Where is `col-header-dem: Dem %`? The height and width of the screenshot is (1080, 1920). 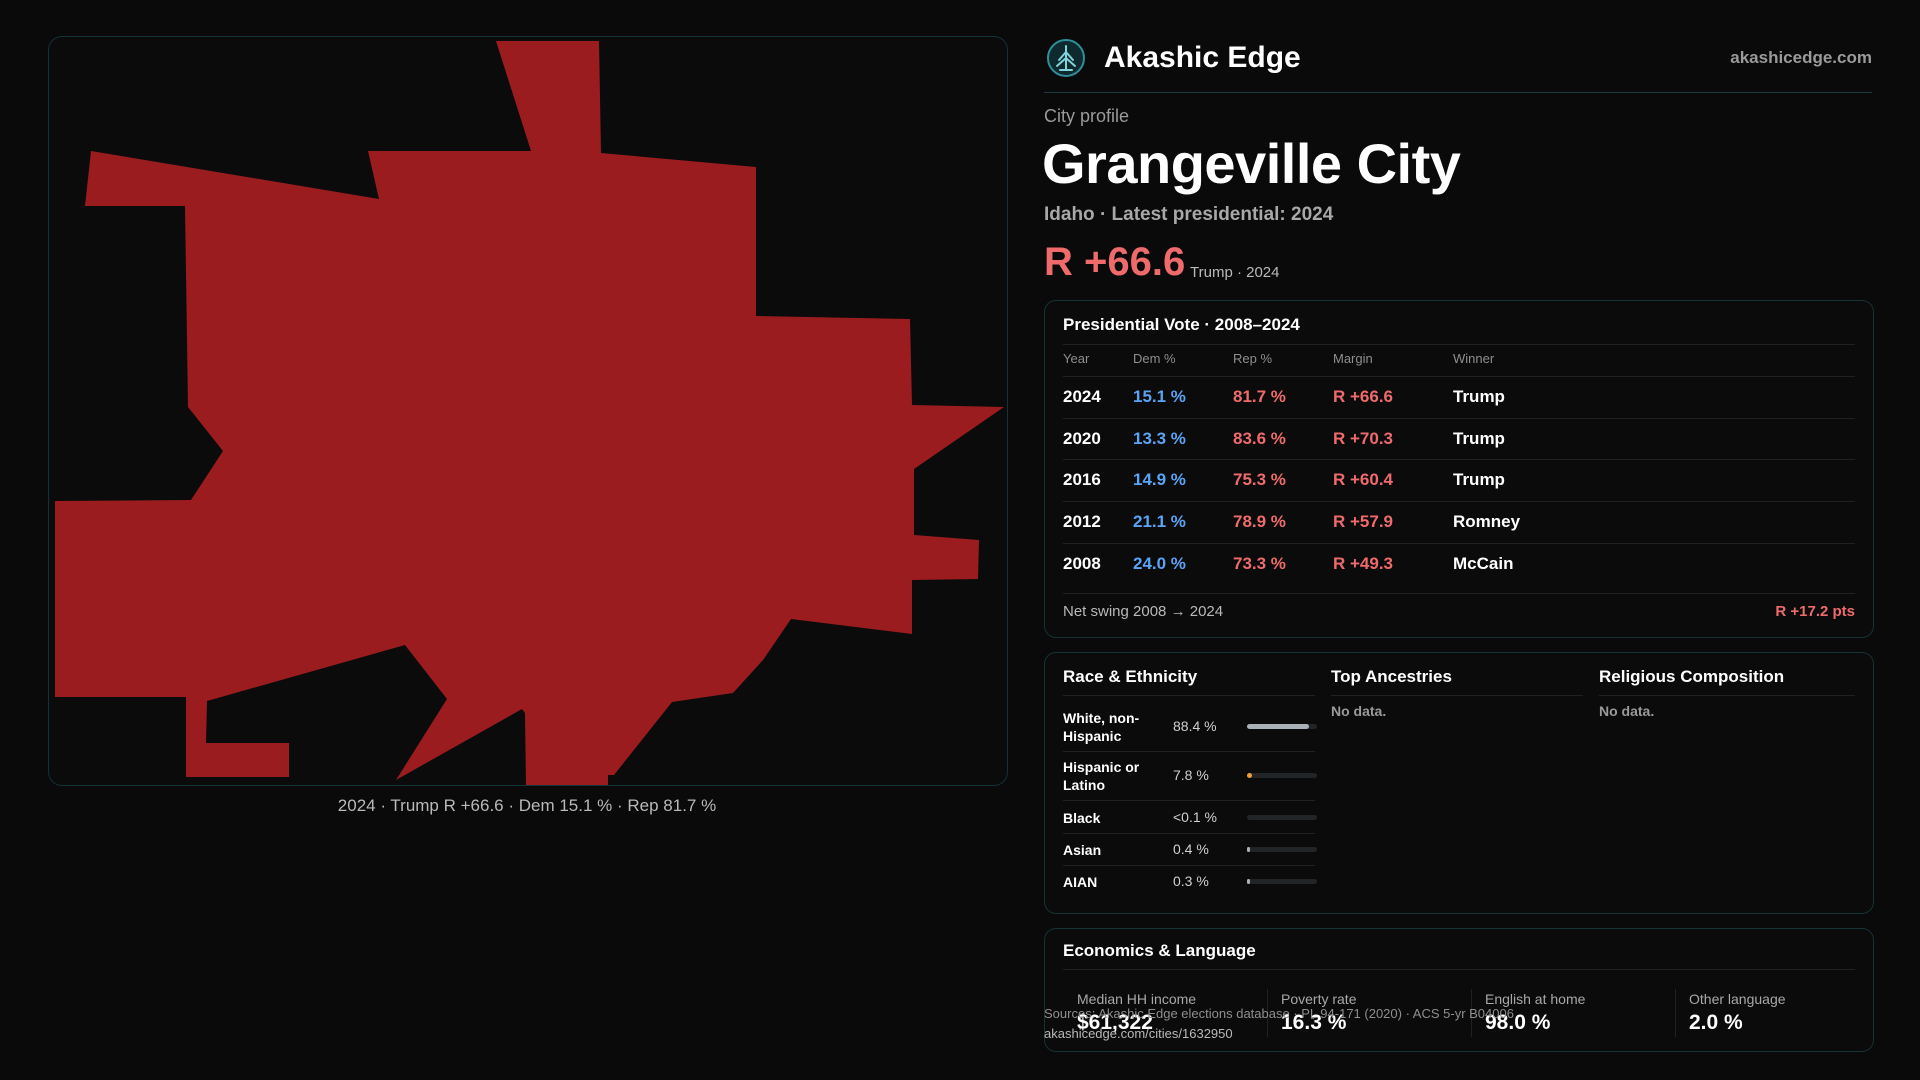
col-header-dem: Dem % is located at coordinates (1154, 358).